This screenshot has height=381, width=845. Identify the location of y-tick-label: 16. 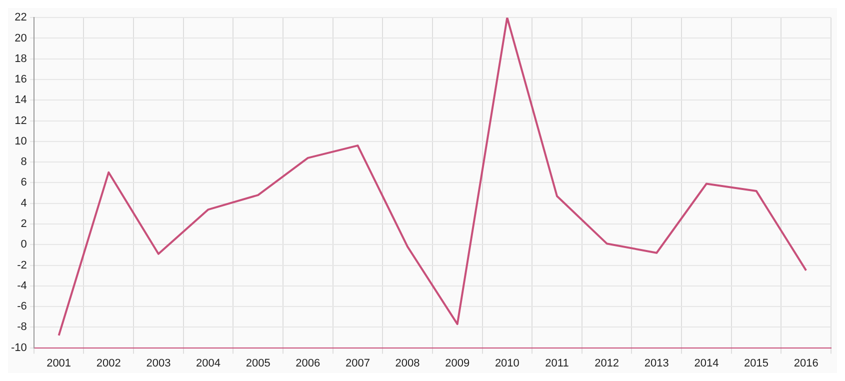
(20, 80).